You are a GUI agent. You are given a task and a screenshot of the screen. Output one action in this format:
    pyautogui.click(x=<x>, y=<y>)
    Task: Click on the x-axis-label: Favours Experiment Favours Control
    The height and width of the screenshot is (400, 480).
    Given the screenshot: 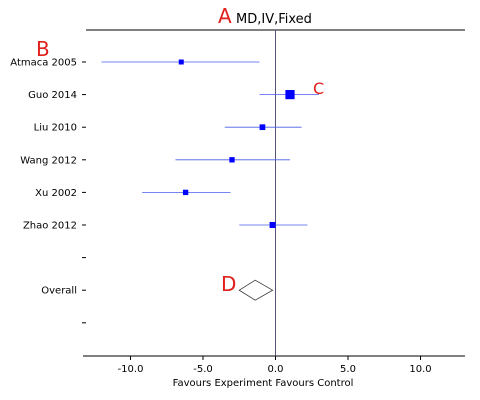 What is the action you would take?
    pyautogui.click(x=263, y=383)
    